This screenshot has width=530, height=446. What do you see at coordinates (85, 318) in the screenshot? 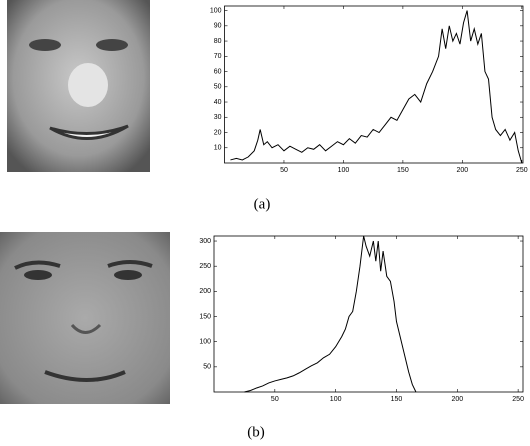
I see `face-image-b` at bounding box center [85, 318].